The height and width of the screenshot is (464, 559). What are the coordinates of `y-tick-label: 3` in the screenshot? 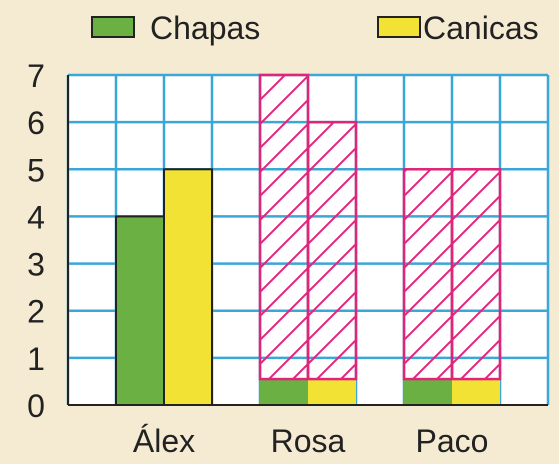 It's located at (36, 265).